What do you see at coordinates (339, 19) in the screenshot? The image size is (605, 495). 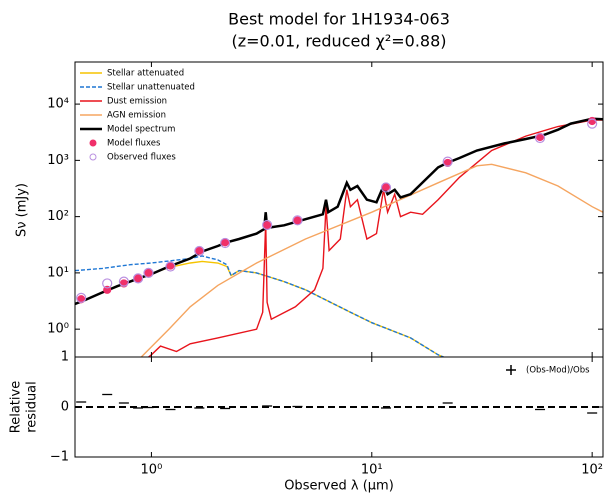 I see `chart-title: Best model for 1H1934-063` at bounding box center [339, 19].